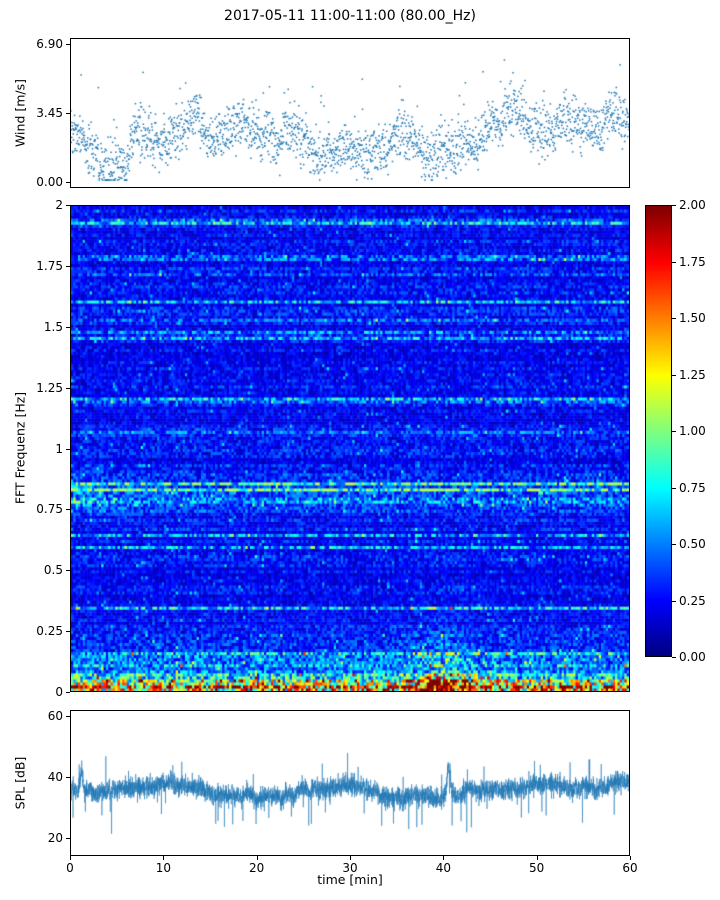 This screenshot has height=900, width=720. I want to click on tick-label: 2.00, so click(692, 205).